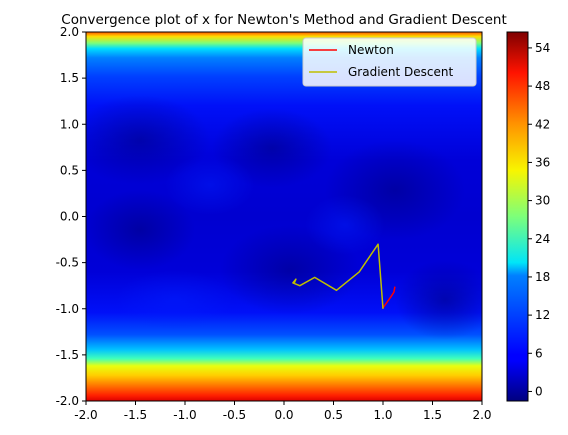 This screenshot has height=435, width=568. I want to click on colorbar-tick-label: 36, so click(542, 162).